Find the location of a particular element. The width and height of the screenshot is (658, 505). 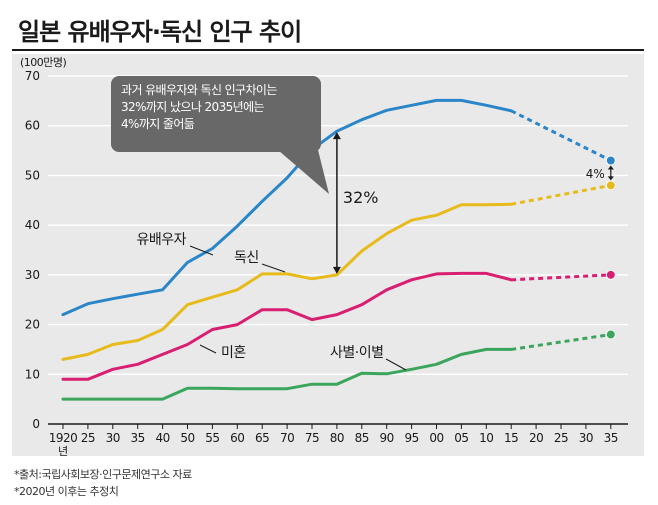

callout-text-line: 4%까지 줄어듦 is located at coordinates (158, 124).